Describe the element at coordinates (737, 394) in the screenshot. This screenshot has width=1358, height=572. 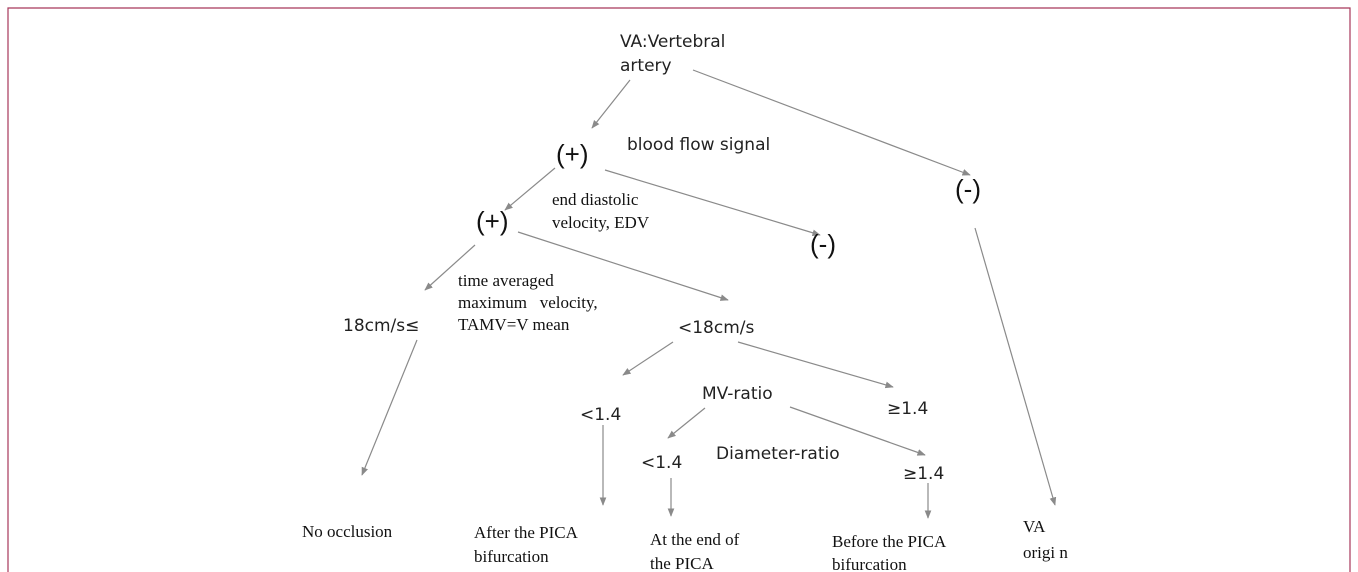
I see `edge-label: MV-ratio` at that location.